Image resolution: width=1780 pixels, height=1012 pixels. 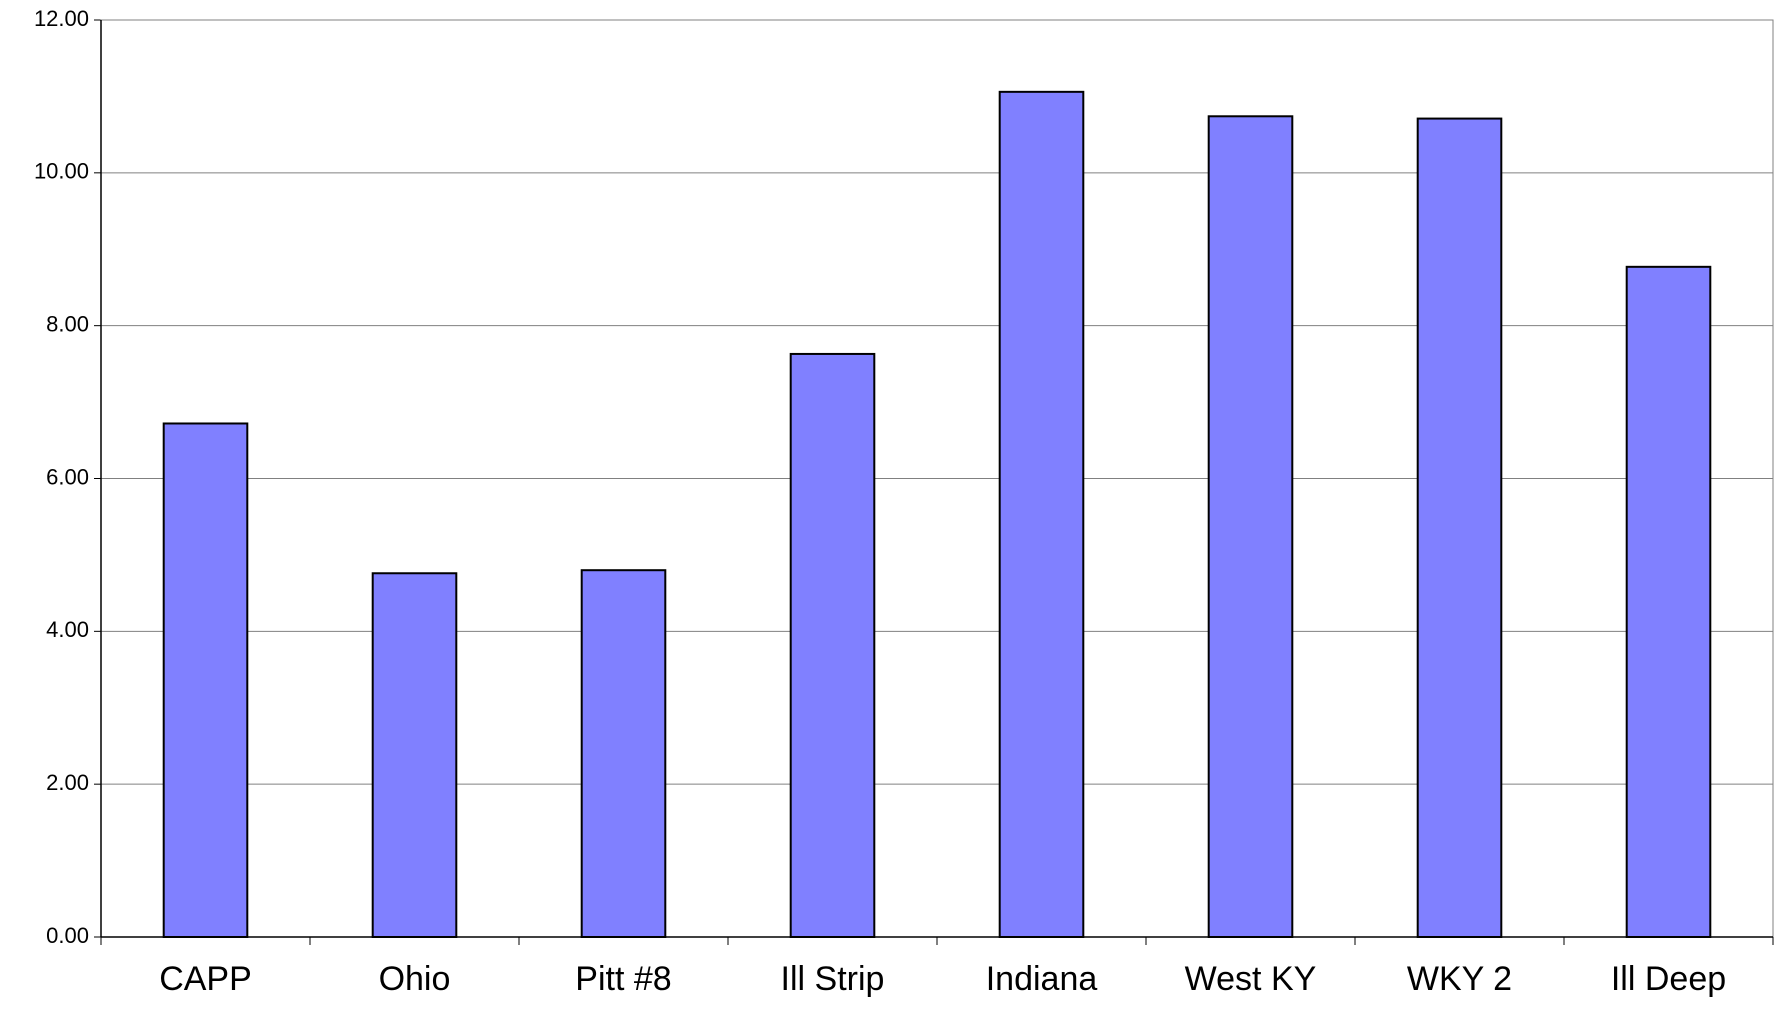 What do you see at coordinates (205, 979) in the screenshot?
I see `x-tick-label: CAPP` at bounding box center [205, 979].